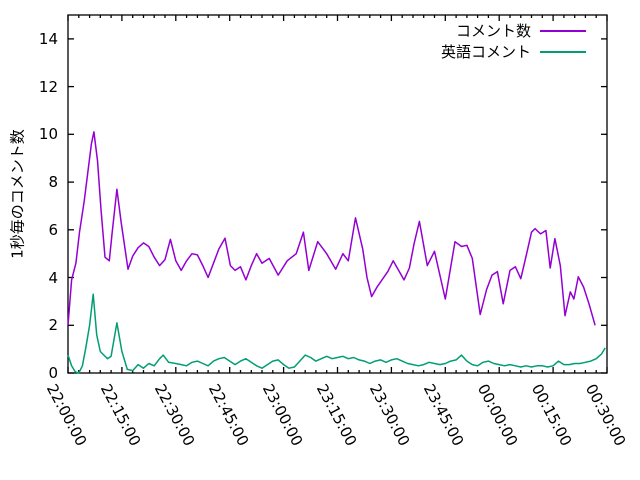  Describe the element at coordinates (53, 229) in the screenshot. I see `y-tick-label: 6` at that location.